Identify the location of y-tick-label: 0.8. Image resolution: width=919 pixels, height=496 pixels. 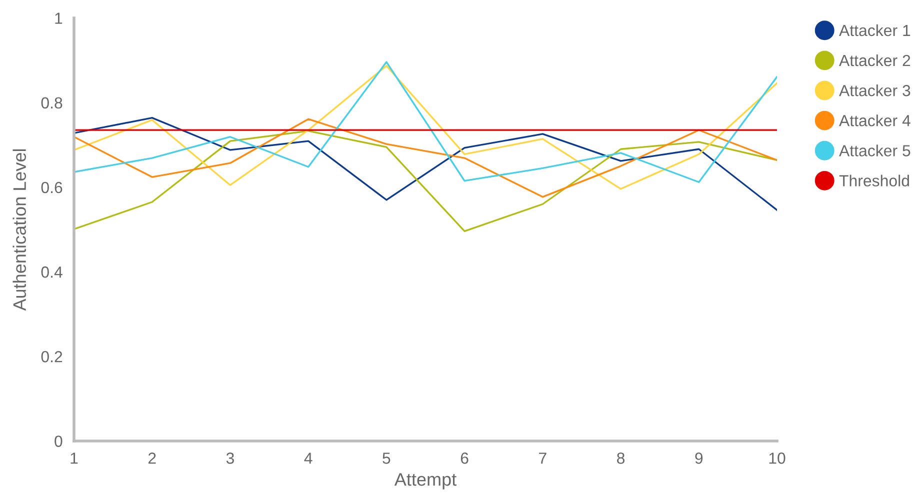
(51, 103).